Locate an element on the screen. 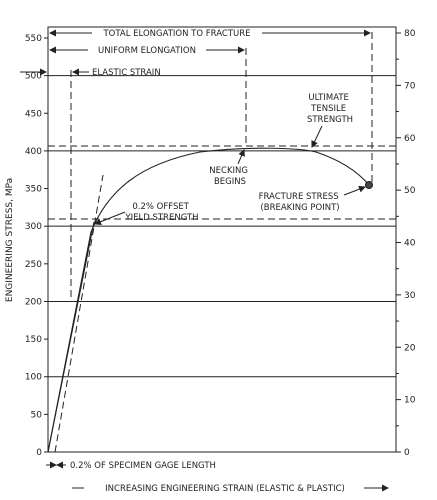 Image resolution: width=437 pixels, height=500 pixels. necking-label: NECKING BEGINS is located at coordinates (229, 176).